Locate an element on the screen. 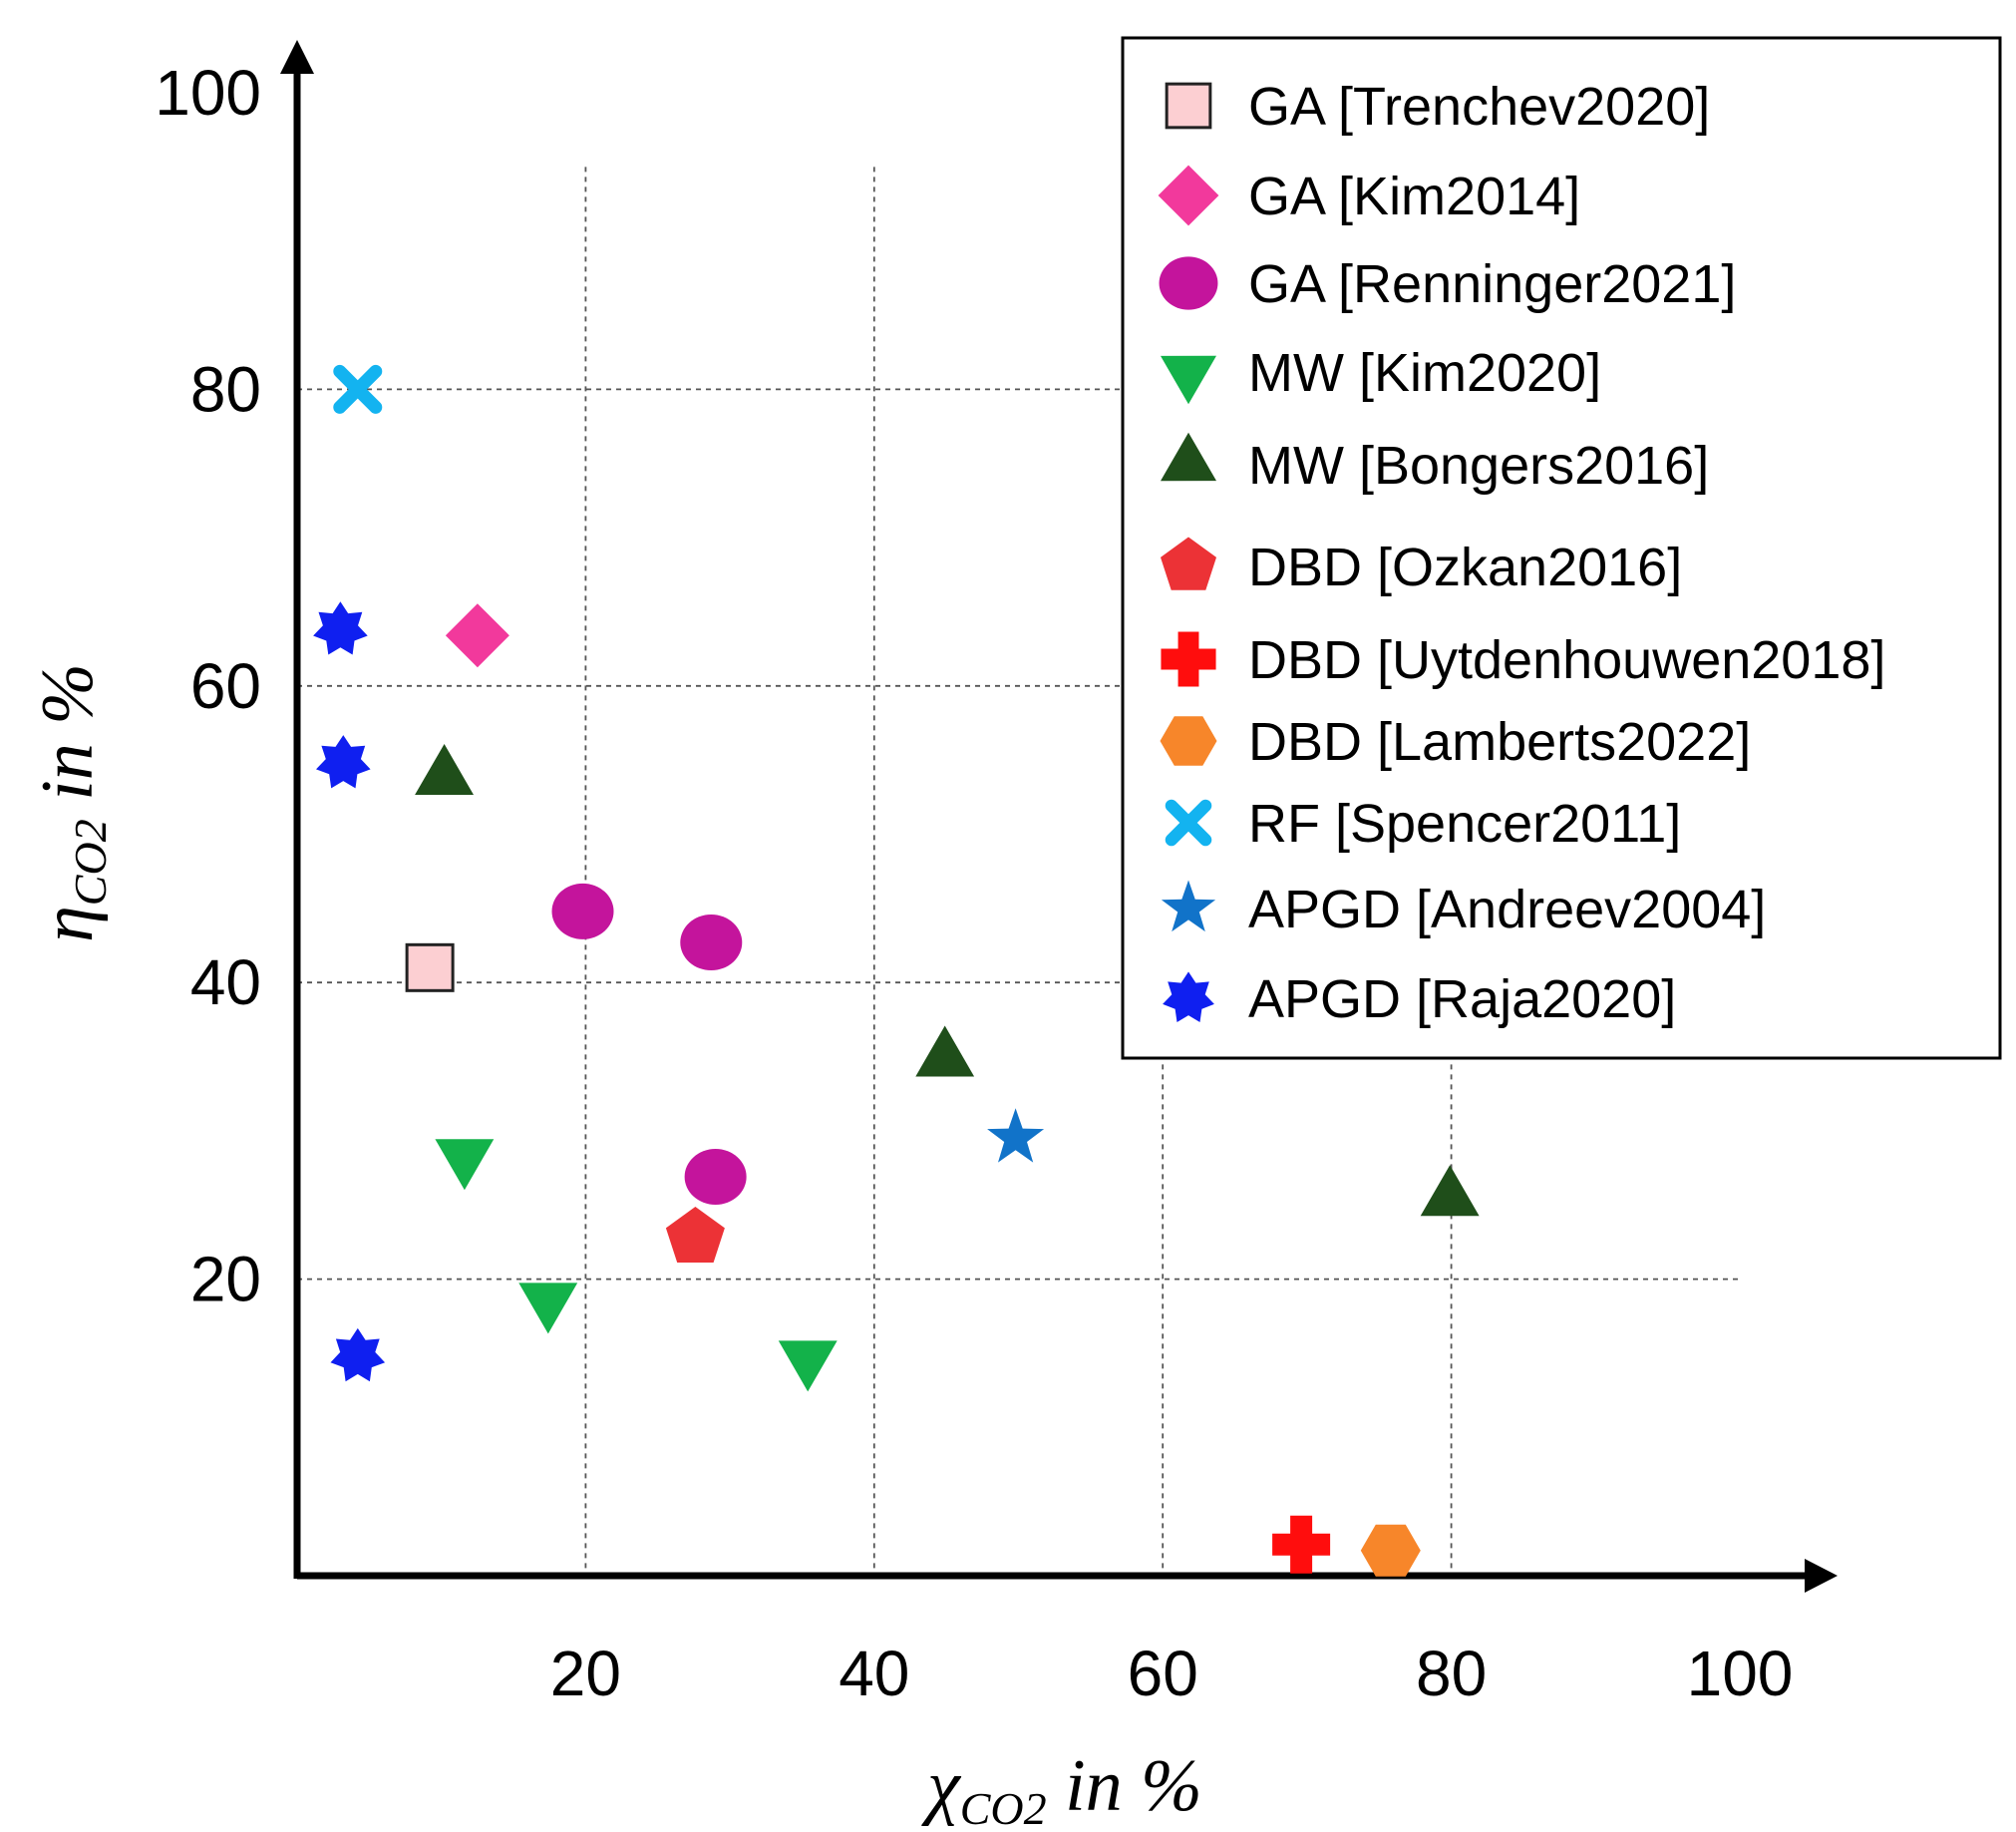 The width and height of the screenshot is (2016, 1832). legend-marker-ga-trenchev2020 is located at coordinates (1188, 106).